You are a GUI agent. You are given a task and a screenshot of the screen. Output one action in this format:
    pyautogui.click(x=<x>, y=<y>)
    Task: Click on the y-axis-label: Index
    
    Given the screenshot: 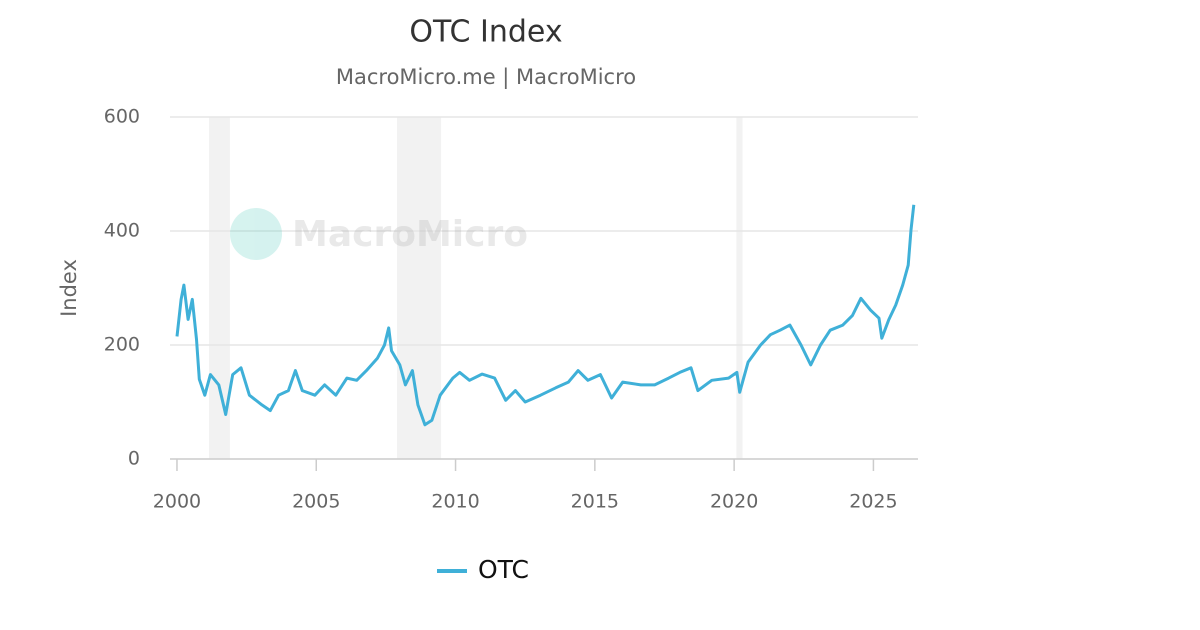 What is the action you would take?
    pyautogui.click(x=69, y=288)
    